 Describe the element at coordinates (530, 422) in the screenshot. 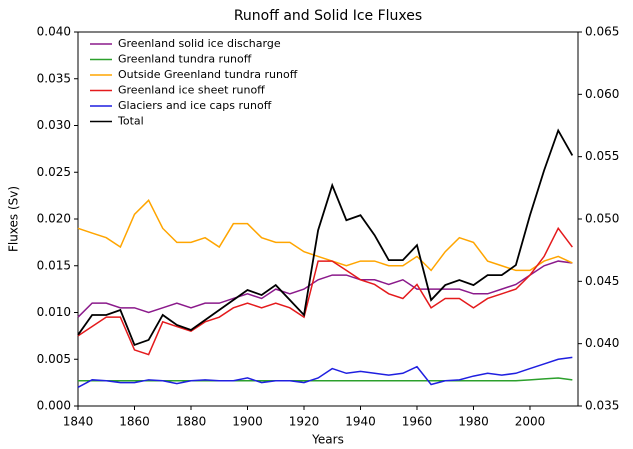

I see `x-tick-label: 2000` at that location.